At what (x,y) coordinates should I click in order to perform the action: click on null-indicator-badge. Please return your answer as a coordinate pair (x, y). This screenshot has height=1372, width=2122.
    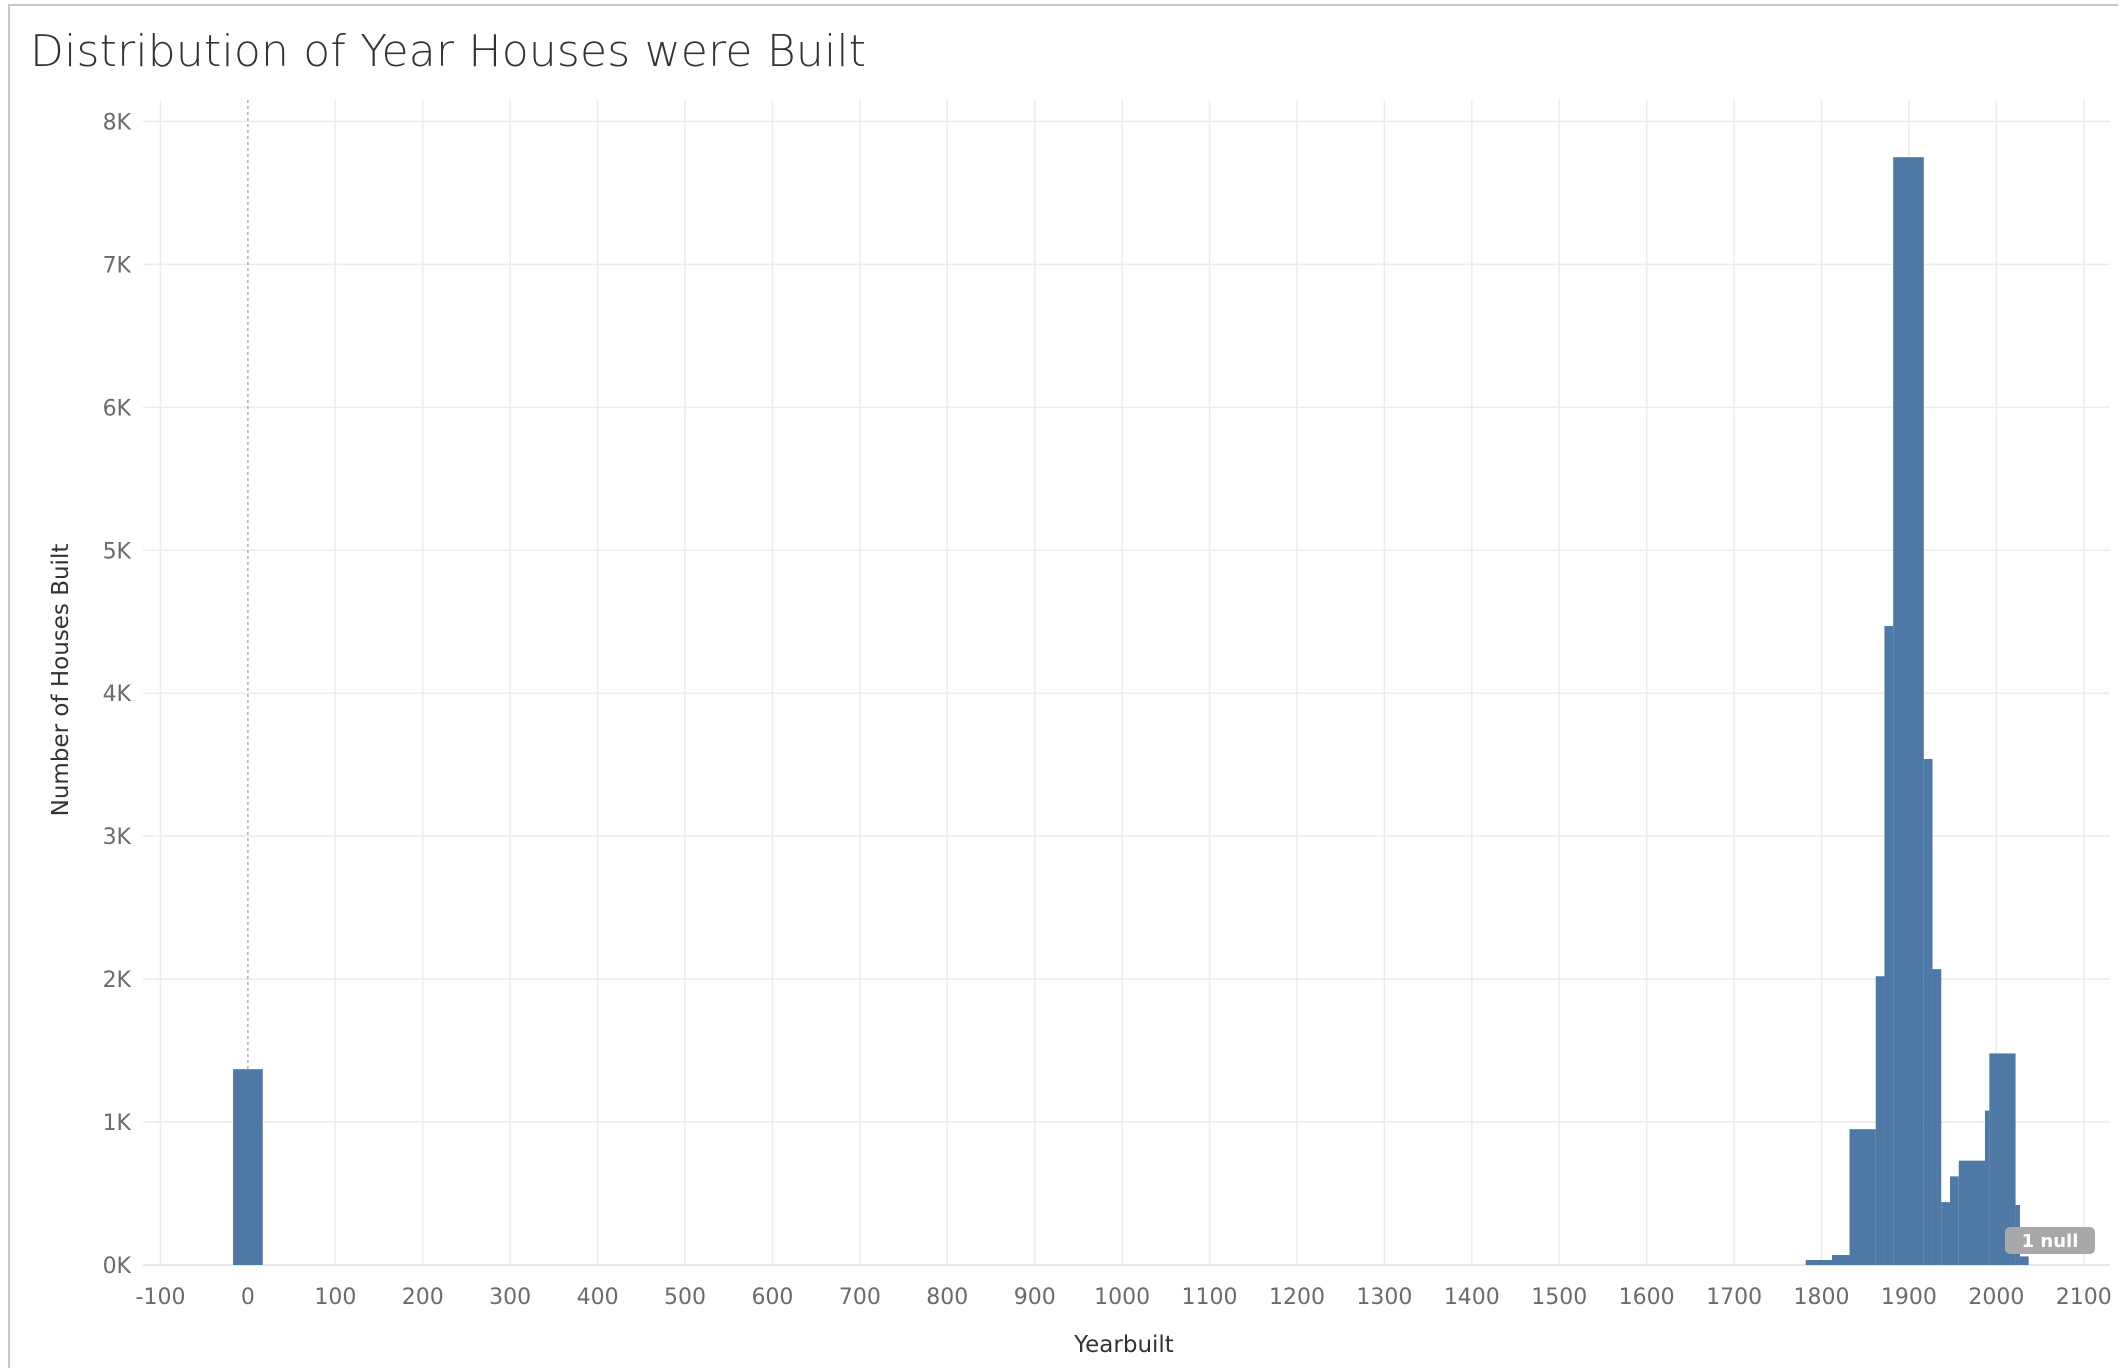
    Looking at the image, I should click on (2050, 1240).